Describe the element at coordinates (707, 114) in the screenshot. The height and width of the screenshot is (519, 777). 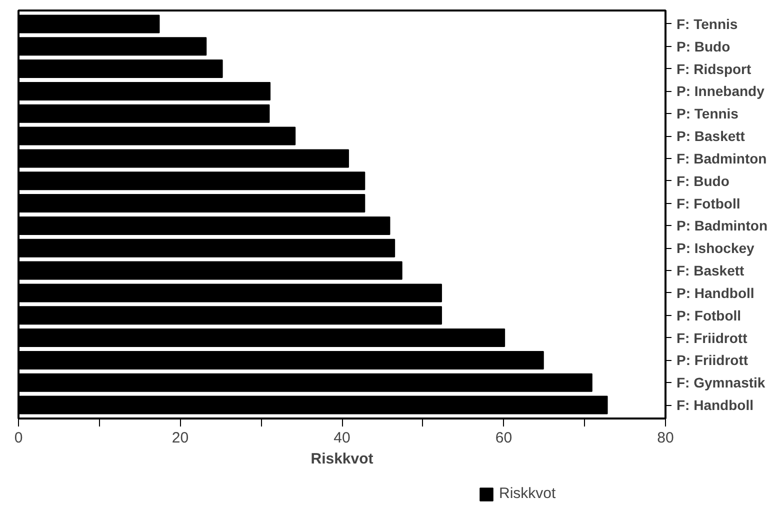
I see `y-tick-label: P: Tennis` at that location.